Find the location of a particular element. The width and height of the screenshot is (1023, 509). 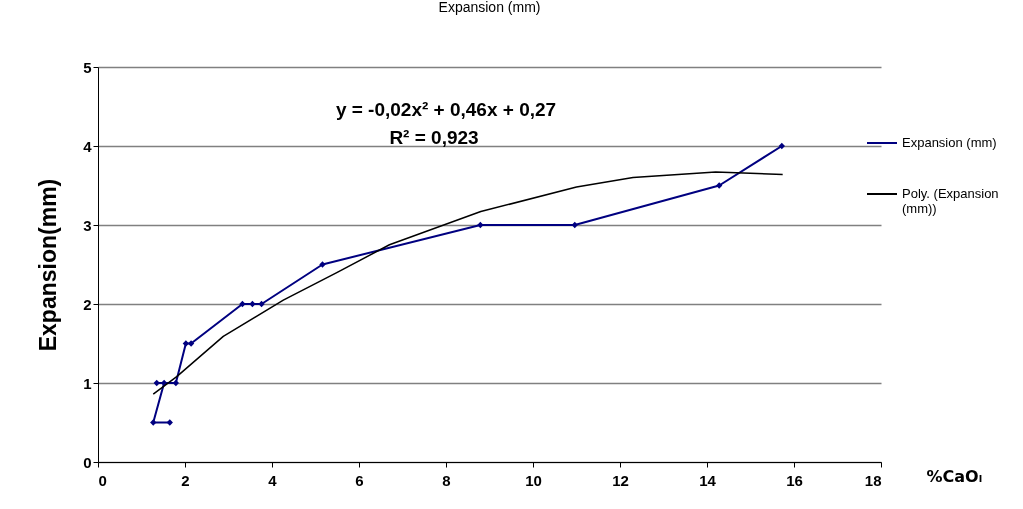

x-tick-label: 4 is located at coordinates (273, 480).